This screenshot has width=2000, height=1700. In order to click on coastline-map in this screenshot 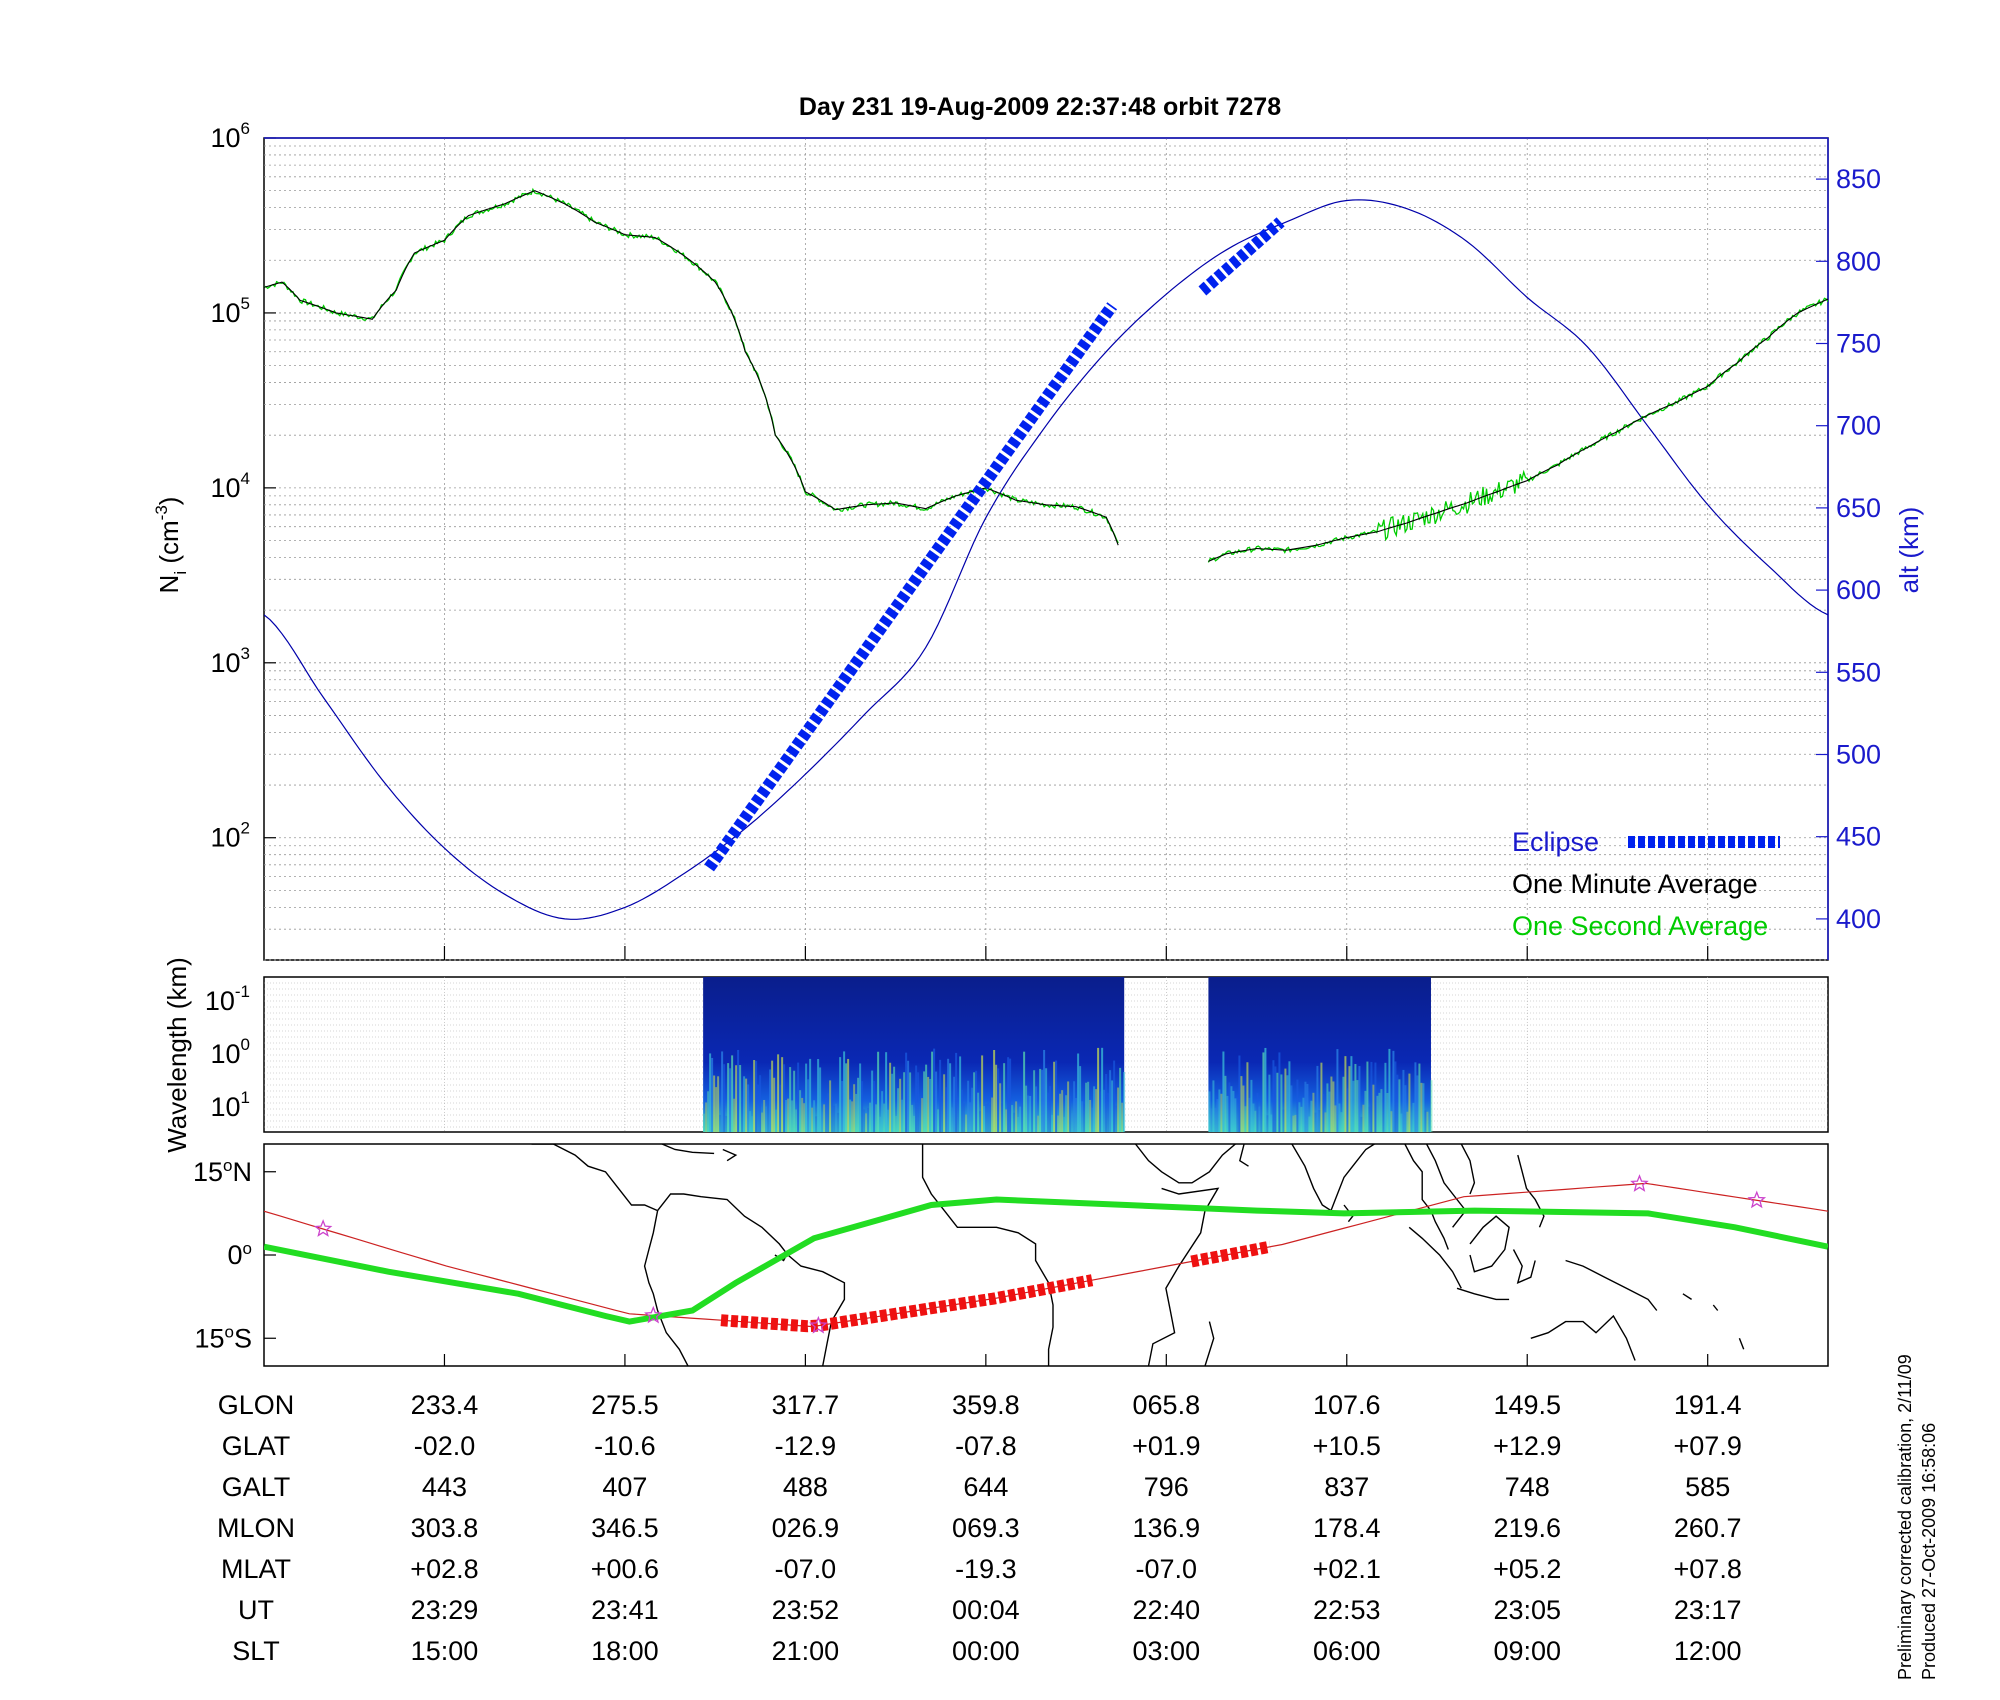, I will do `click(1138, 1255)`.